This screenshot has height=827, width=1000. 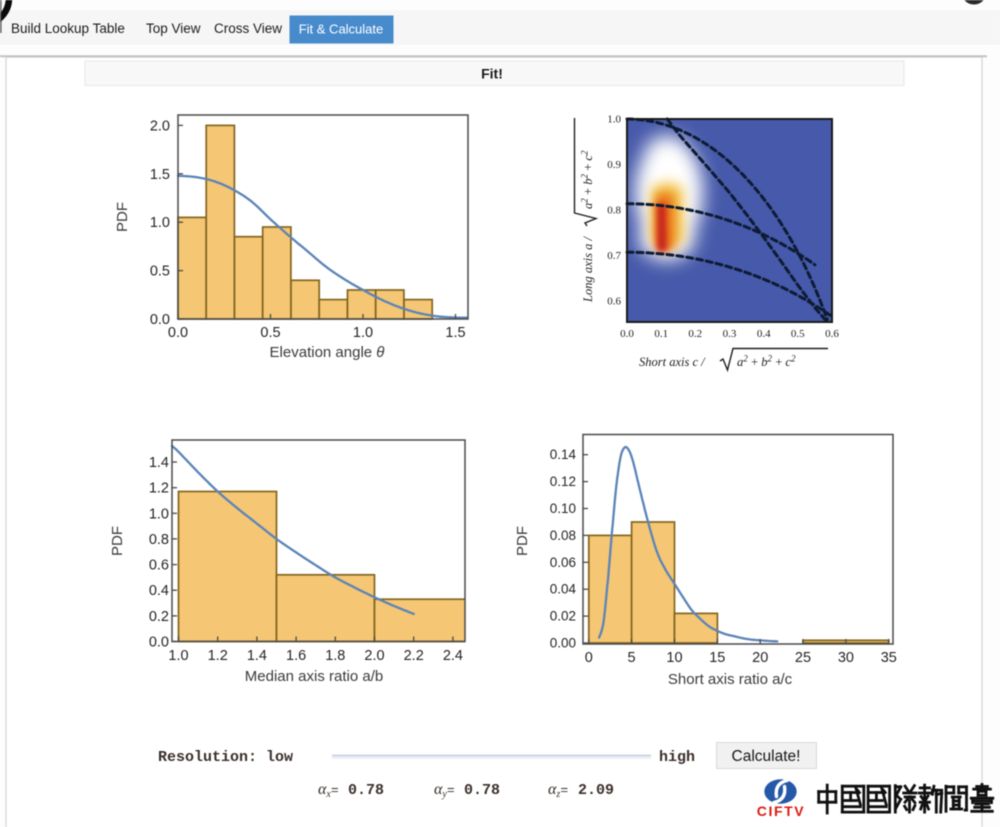 I want to click on svg-text: Elevation angle θ, so click(x=327, y=352).